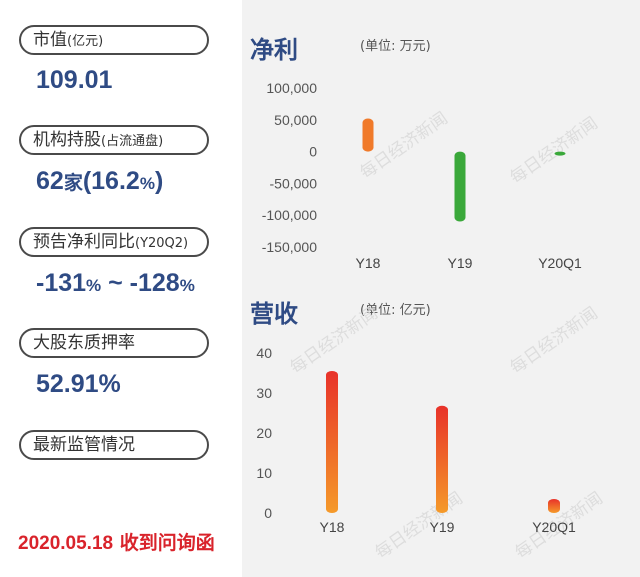 Image resolution: width=640 pixels, height=577 pixels. I want to click on pledge-label: 大股东质押率, so click(114, 343).